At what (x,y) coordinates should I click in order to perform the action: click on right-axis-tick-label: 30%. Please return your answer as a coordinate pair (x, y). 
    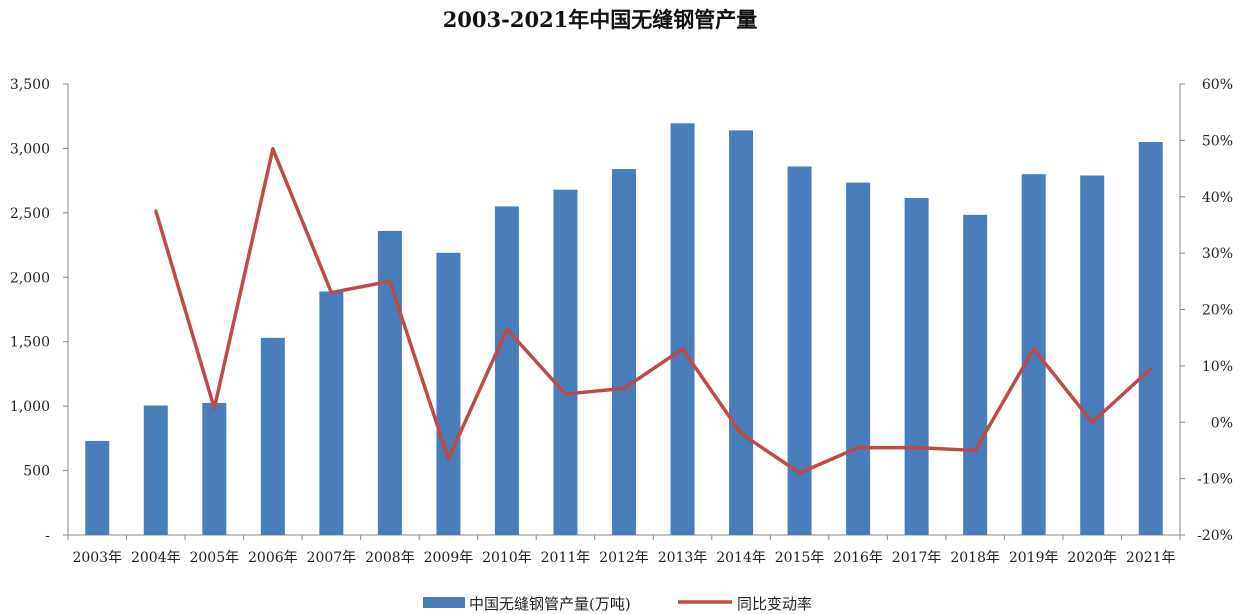
    Looking at the image, I should click on (1217, 254).